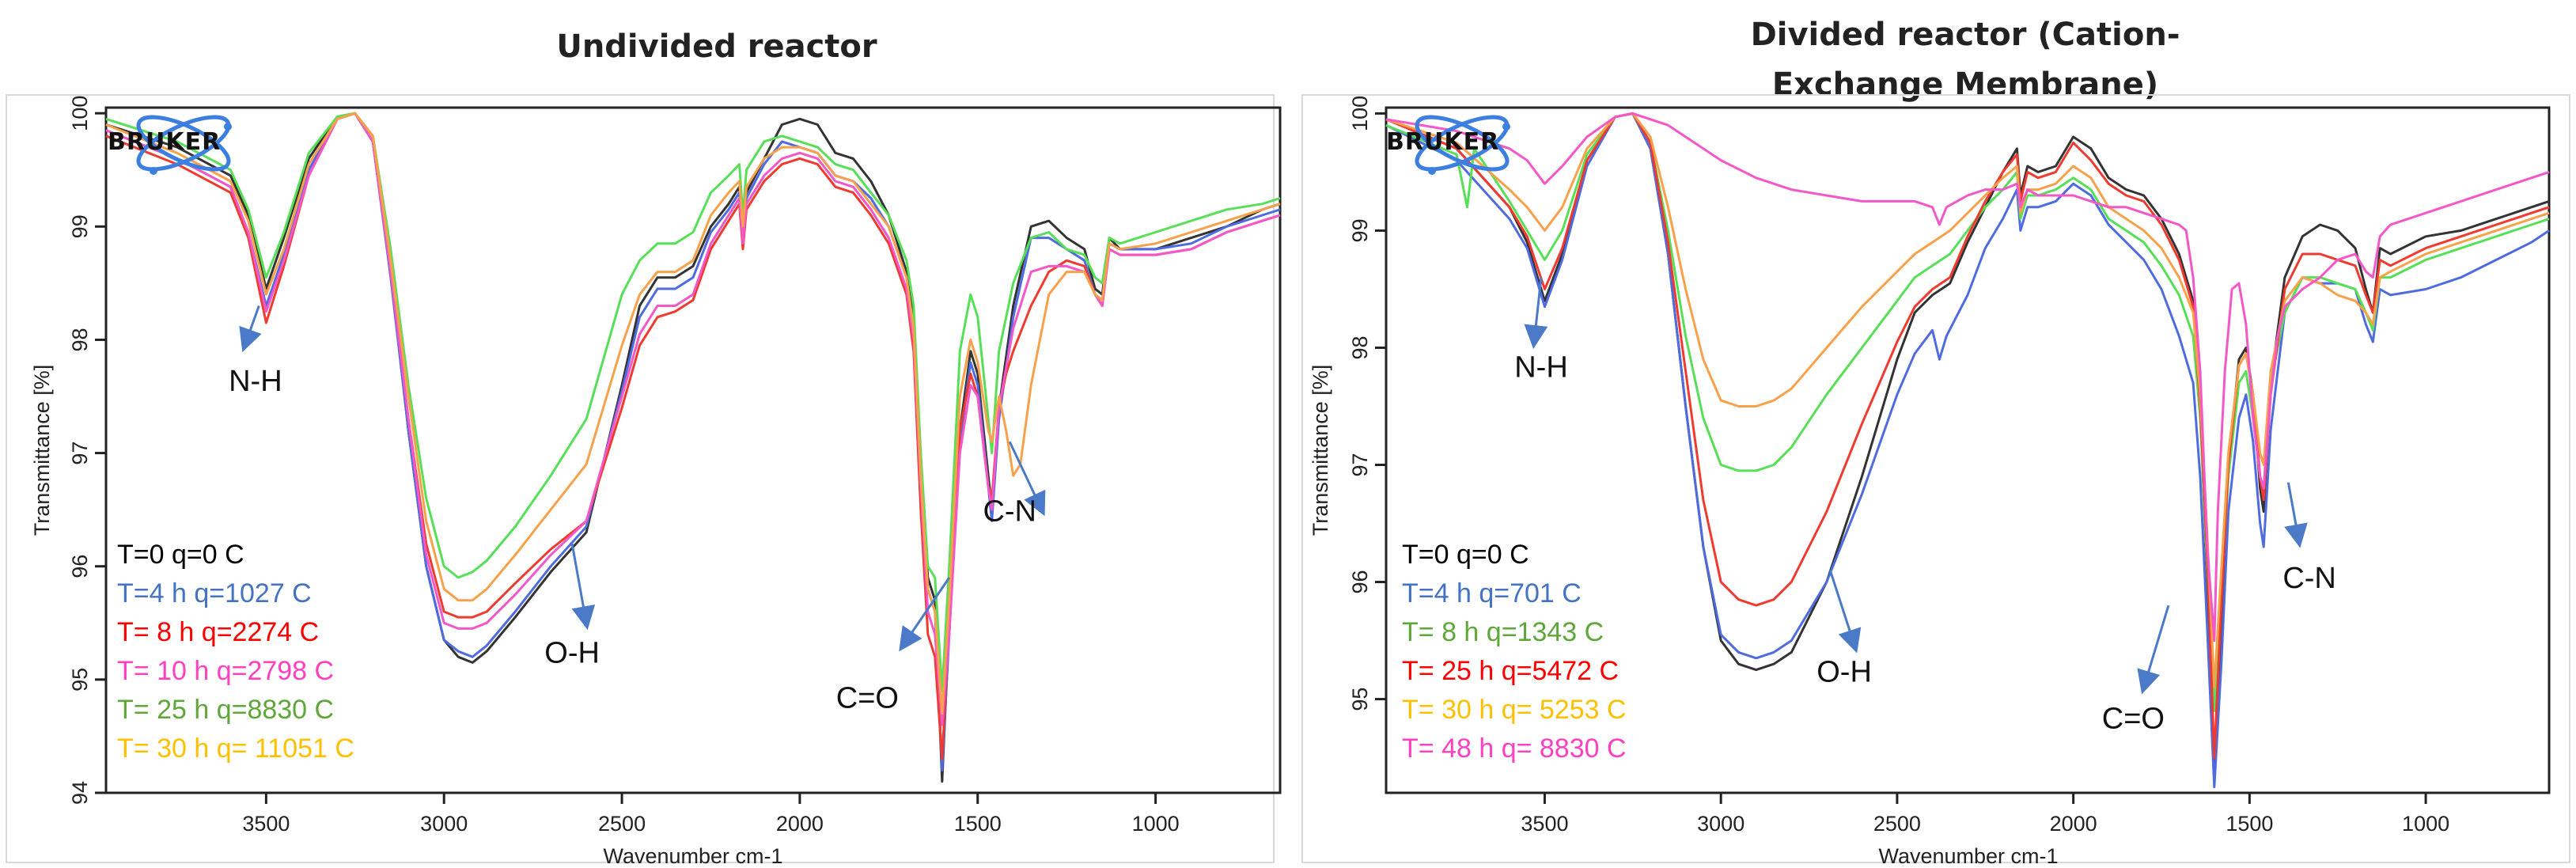 The width and height of the screenshot is (2576, 868). What do you see at coordinates (214, 593) in the screenshot?
I see `legend-entry: T=4 h q=1027 C` at bounding box center [214, 593].